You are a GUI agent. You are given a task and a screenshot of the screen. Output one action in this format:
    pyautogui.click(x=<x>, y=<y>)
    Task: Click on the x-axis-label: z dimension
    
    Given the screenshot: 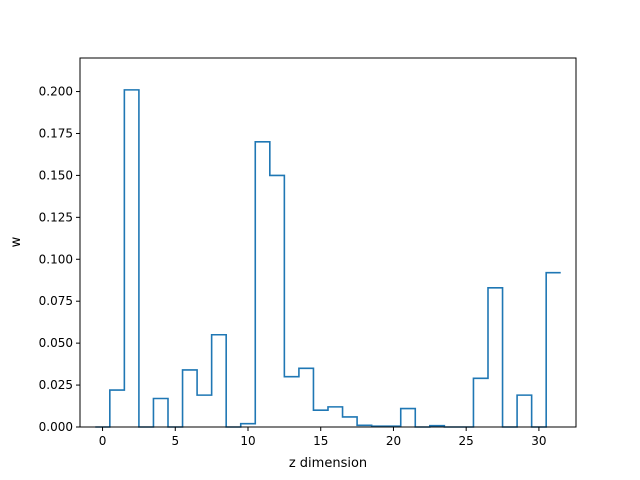 What is the action you would take?
    pyautogui.click(x=328, y=463)
    